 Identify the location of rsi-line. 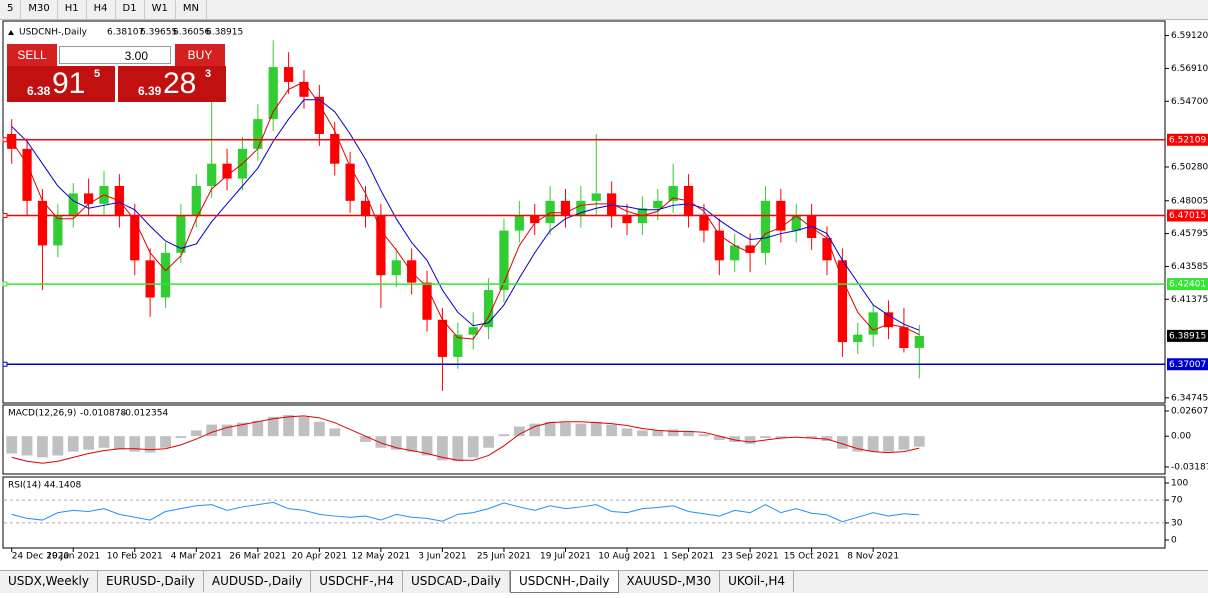
(465, 512).